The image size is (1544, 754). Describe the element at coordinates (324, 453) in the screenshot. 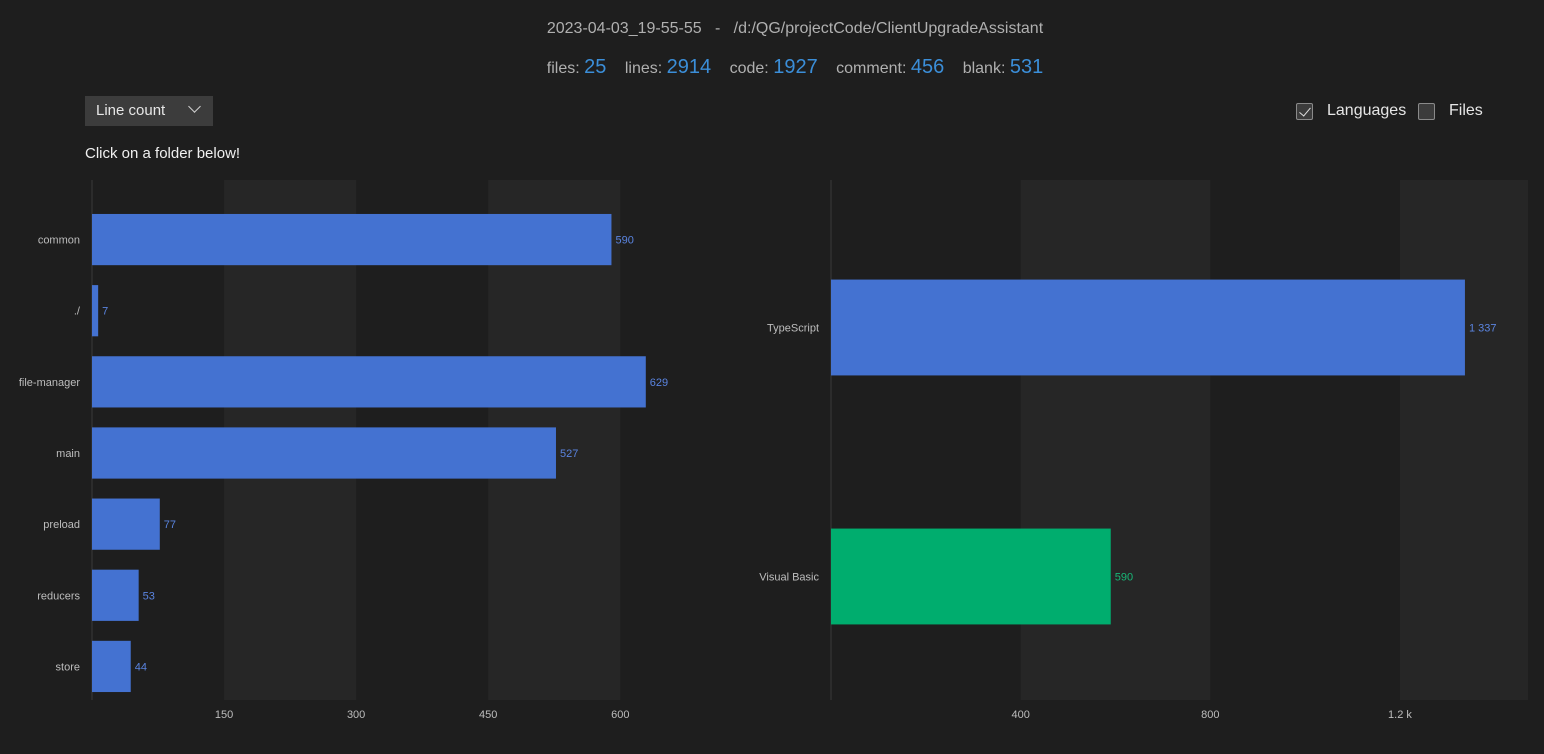

I see `bar-main` at that location.